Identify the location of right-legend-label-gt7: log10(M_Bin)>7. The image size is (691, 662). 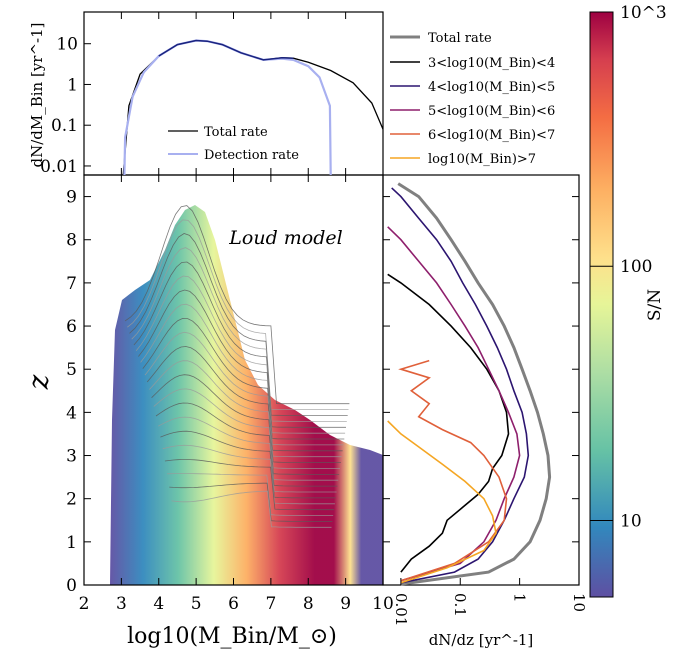
(482, 159).